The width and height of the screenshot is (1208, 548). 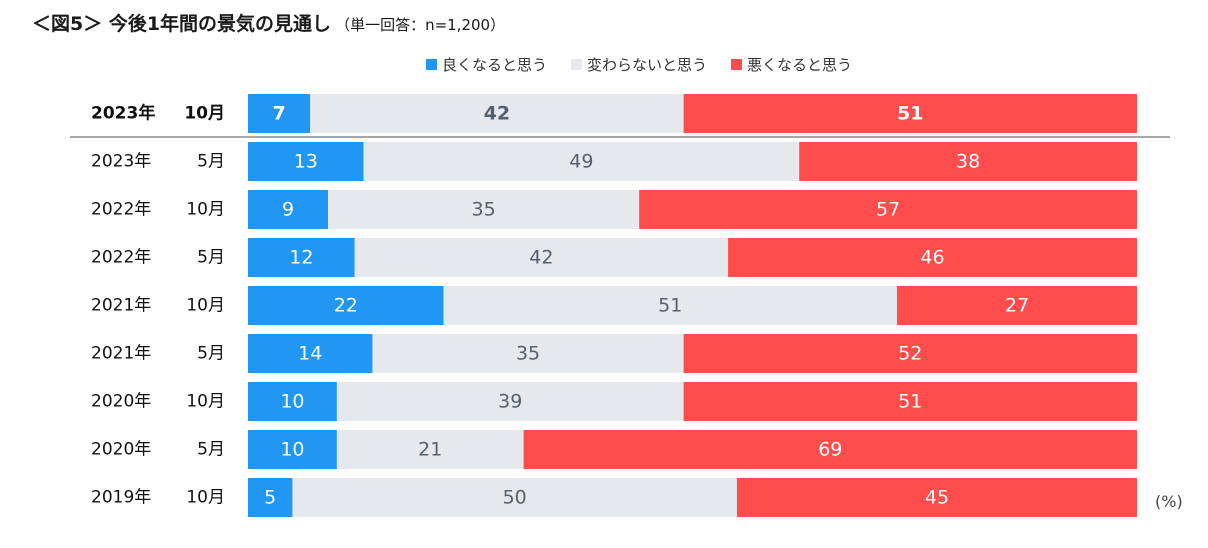 I want to click on data-label-worse: 46, so click(x=932, y=258).